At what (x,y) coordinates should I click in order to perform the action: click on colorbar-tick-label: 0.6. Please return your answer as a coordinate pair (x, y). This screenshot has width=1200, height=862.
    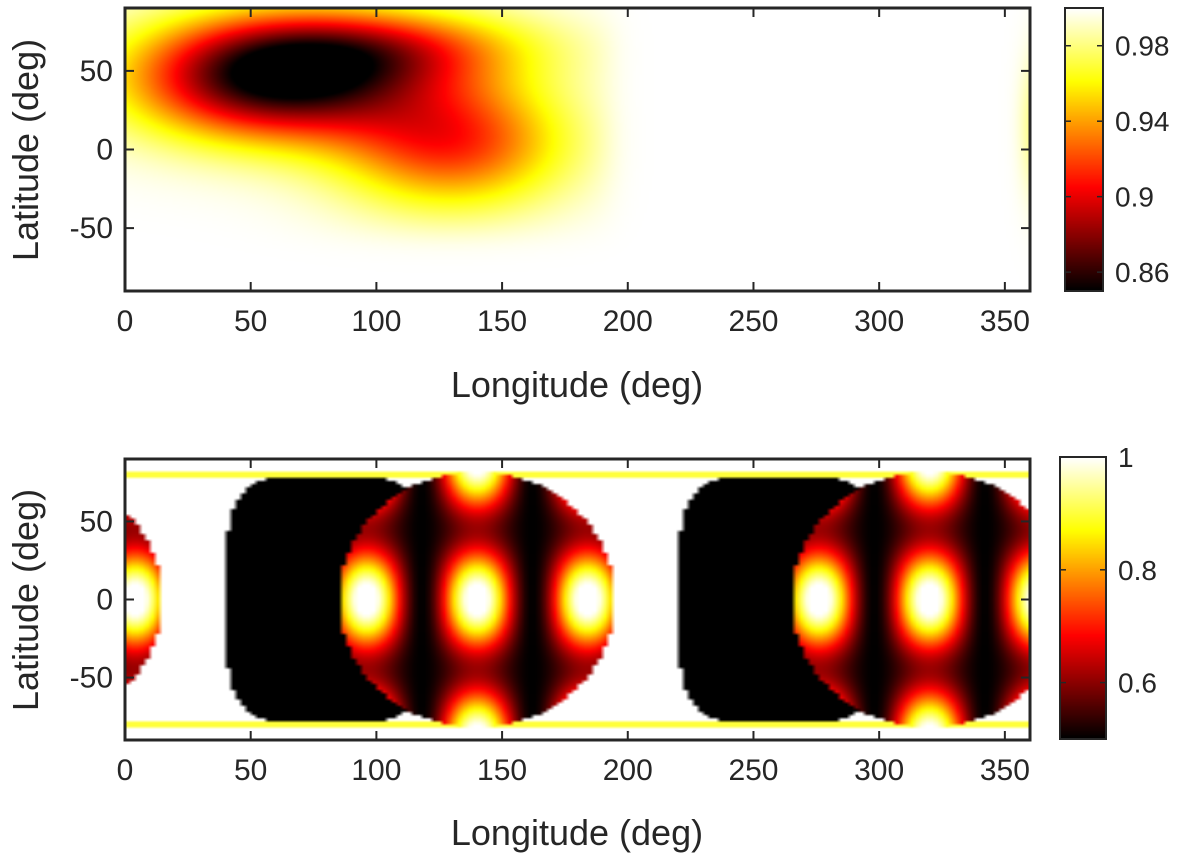
    Looking at the image, I should click on (1137, 683).